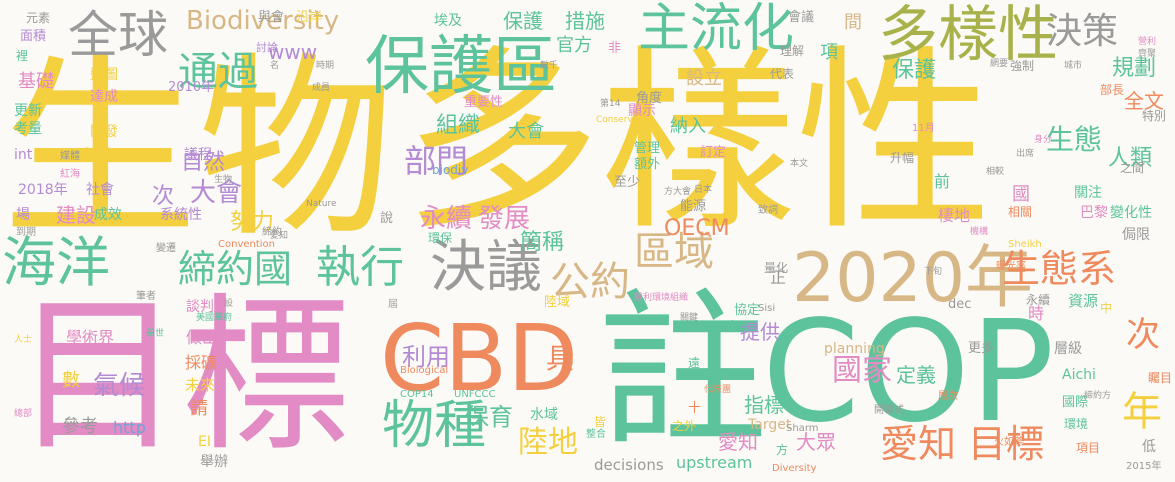 This screenshot has width=1175, height=482. Describe the element at coordinates (223, 180) in the screenshot. I see `word: 生物` at that location.